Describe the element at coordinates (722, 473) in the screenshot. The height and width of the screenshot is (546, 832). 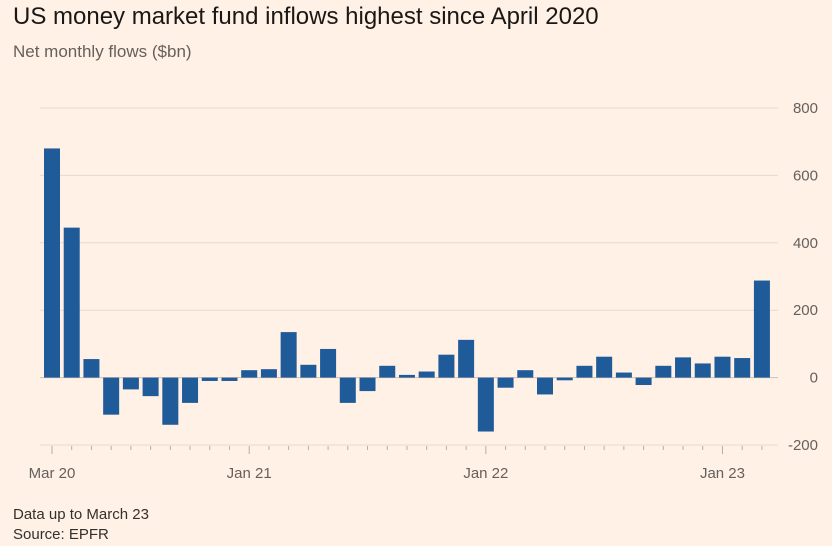
I see `x-tick-label: Jan 23` at that location.